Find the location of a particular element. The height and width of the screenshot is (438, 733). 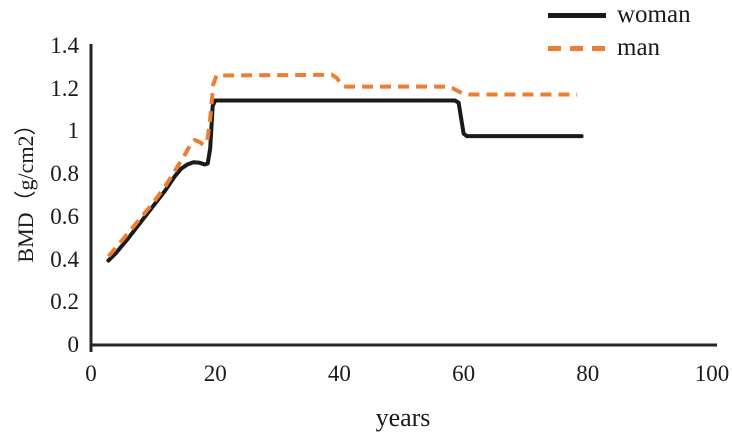

woman-solid-line-swatch is located at coordinates (577, 15).